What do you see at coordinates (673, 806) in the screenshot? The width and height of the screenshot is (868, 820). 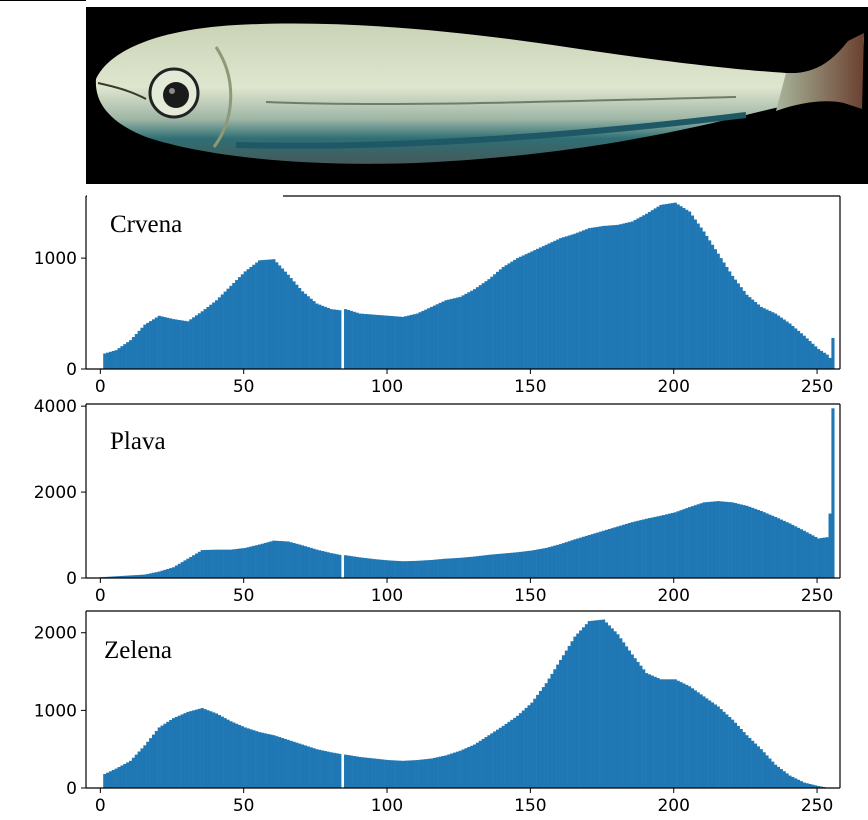 I see `x-tick-label: 200` at bounding box center [673, 806].